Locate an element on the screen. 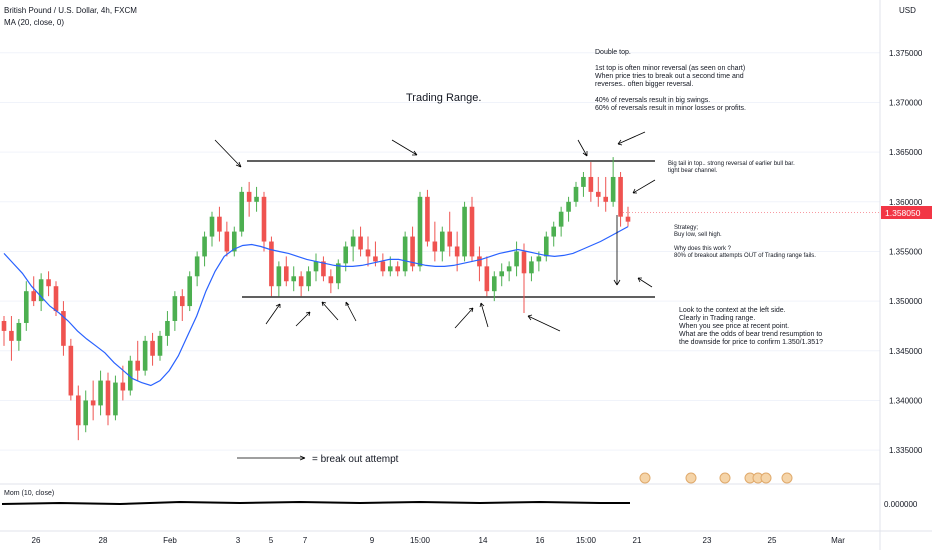 The image size is (932, 555). price-tick-label: 1.375000 is located at coordinates (906, 53).